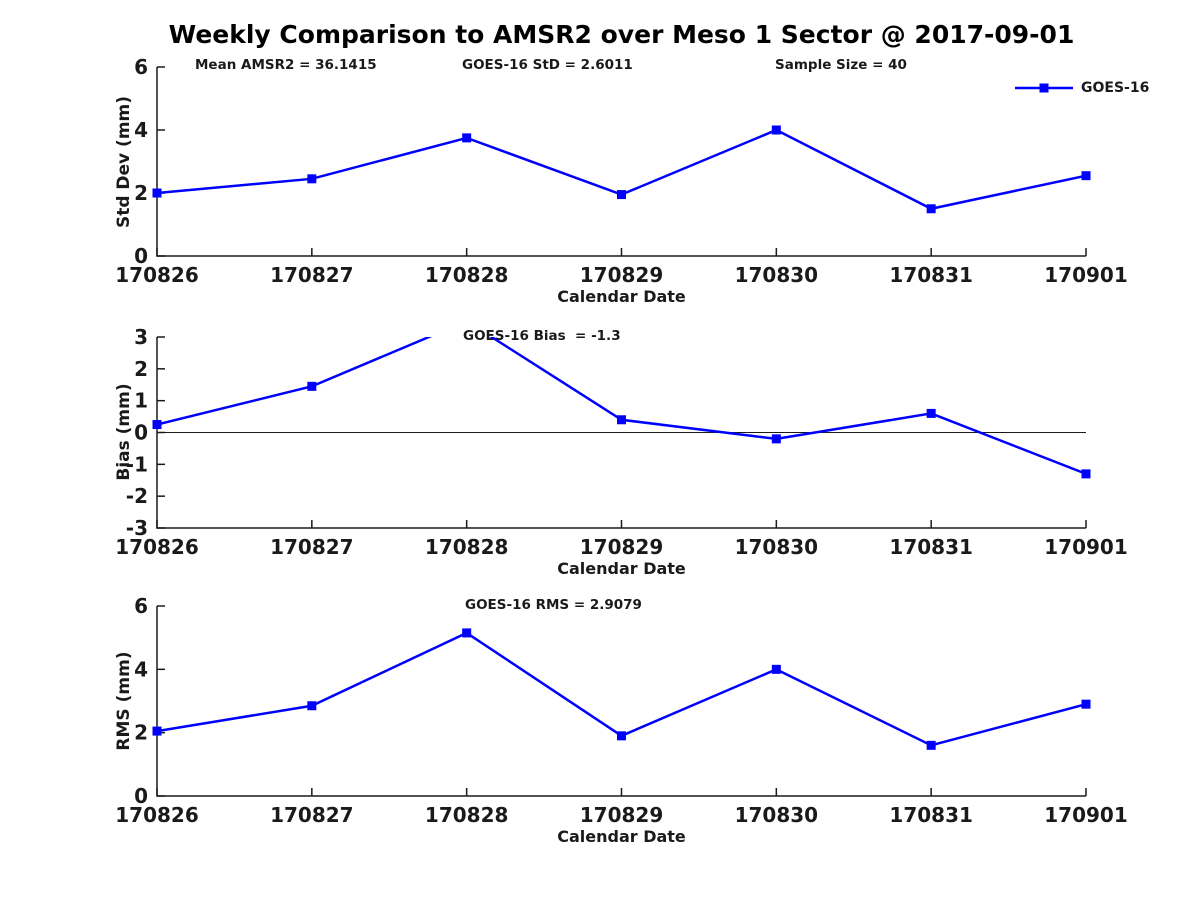 Image resolution: width=1200 pixels, height=900 pixels. What do you see at coordinates (542, 336) in the screenshot?
I see `annotation-goes16-bias: GOES-16 Bias = -1.3` at bounding box center [542, 336].